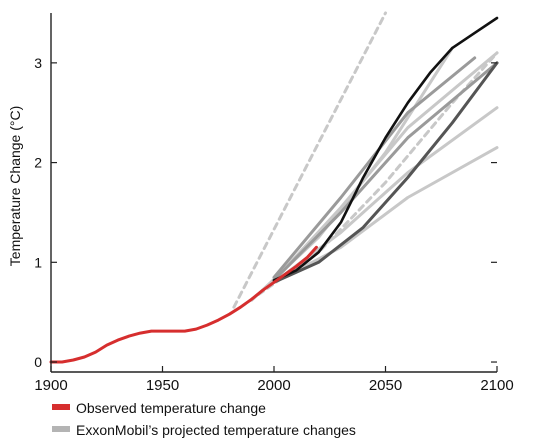 This screenshot has height=443, width=540. I want to click on x-tick-label: 1900, so click(50, 385).